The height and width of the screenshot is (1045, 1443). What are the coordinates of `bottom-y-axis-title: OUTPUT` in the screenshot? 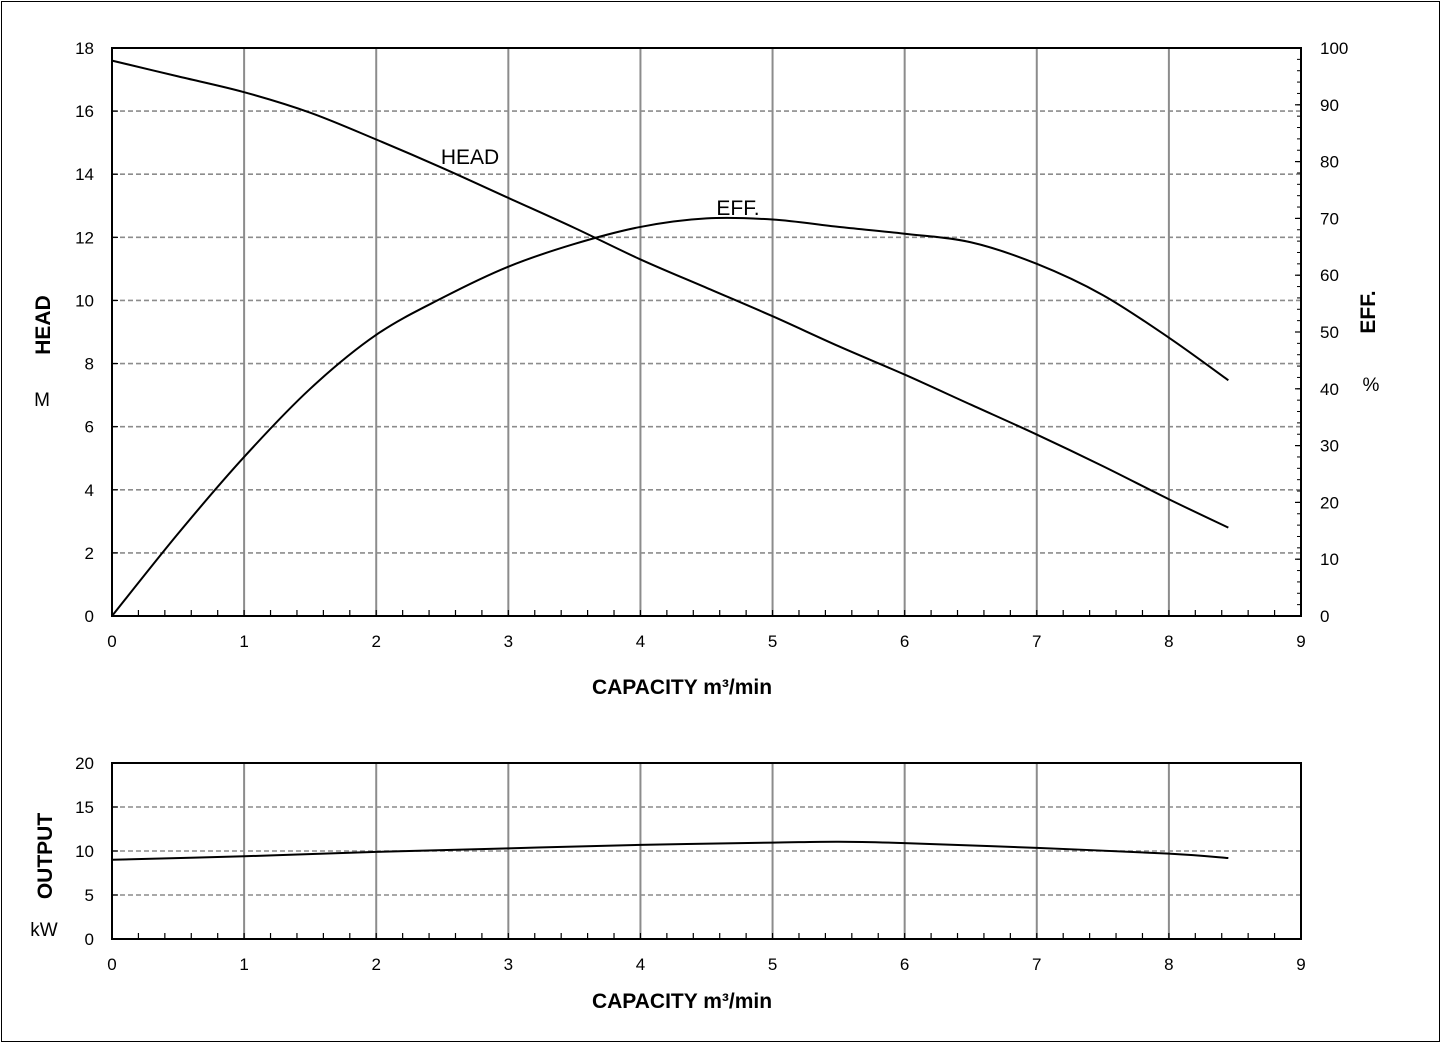 It's located at (45, 856).